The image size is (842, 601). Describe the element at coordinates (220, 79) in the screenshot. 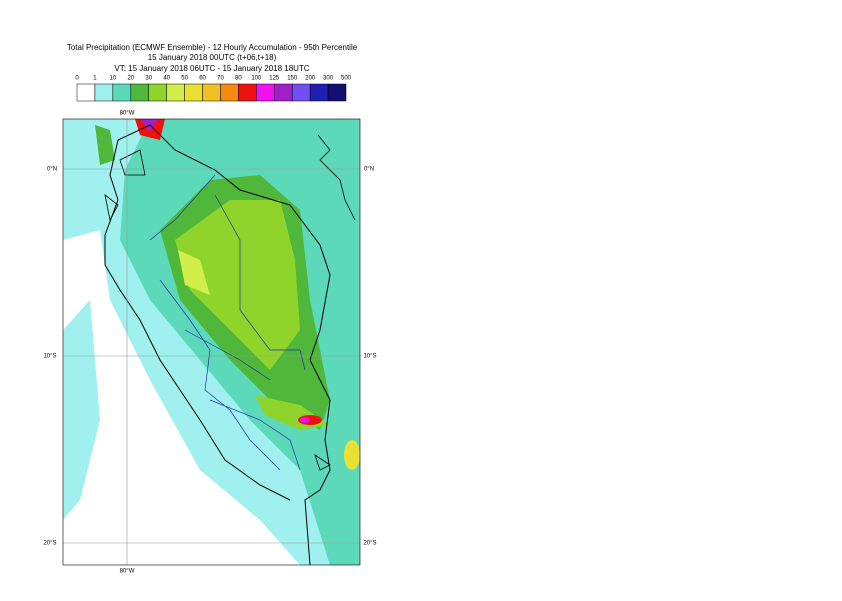

I see `legend-label: 70` at that location.